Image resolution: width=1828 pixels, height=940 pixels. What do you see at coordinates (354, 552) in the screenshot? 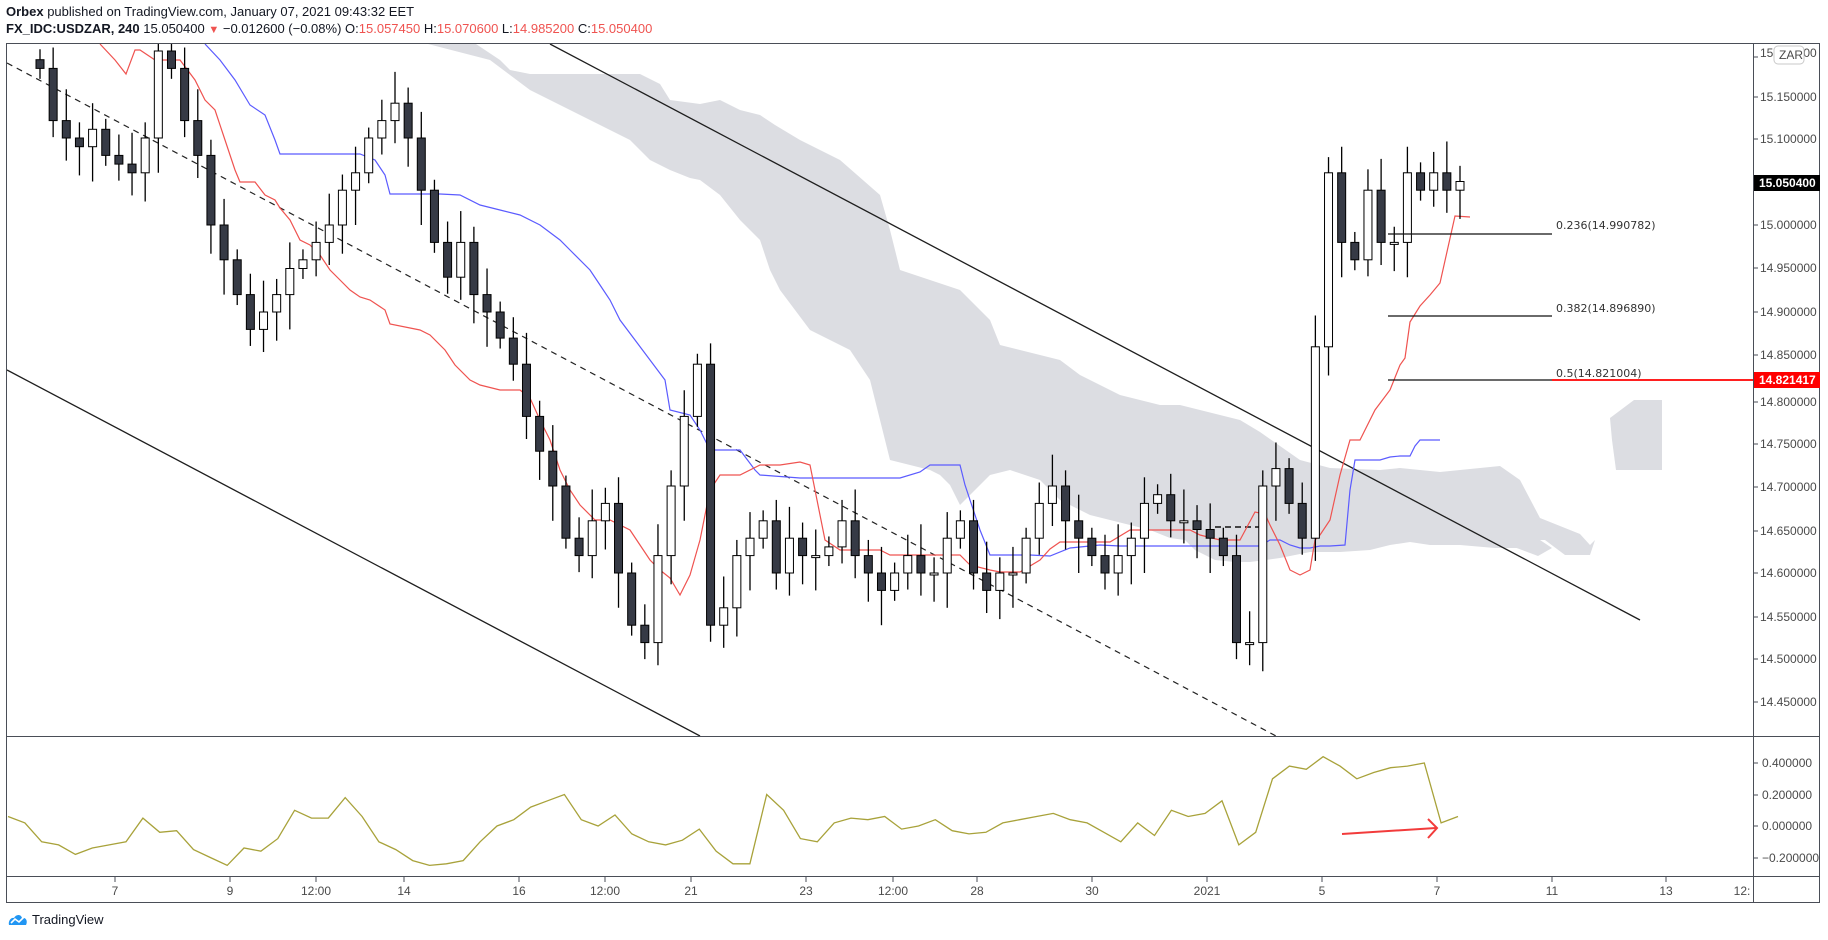
I see `channel-lower-line` at bounding box center [354, 552].